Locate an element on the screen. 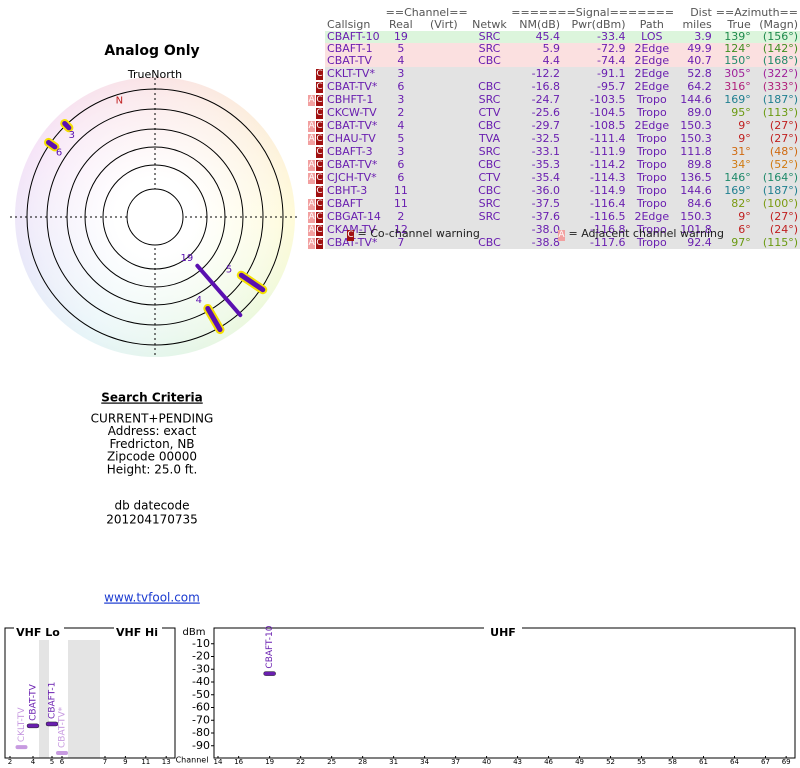 The height and width of the screenshot is (768, 800). cell-pwr: -111.4 is located at coordinates (595, 138).